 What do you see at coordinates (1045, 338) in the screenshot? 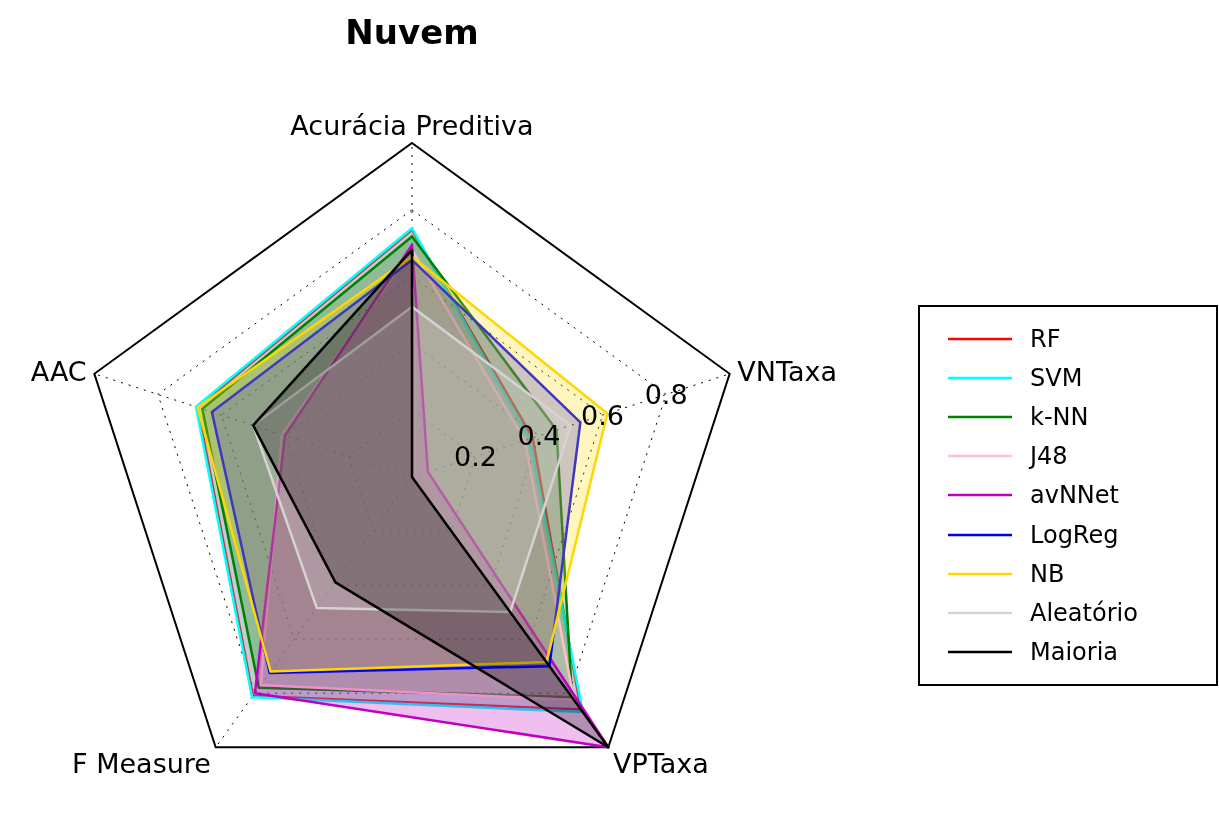
I see `legend-label: RF` at bounding box center [1045, 338].